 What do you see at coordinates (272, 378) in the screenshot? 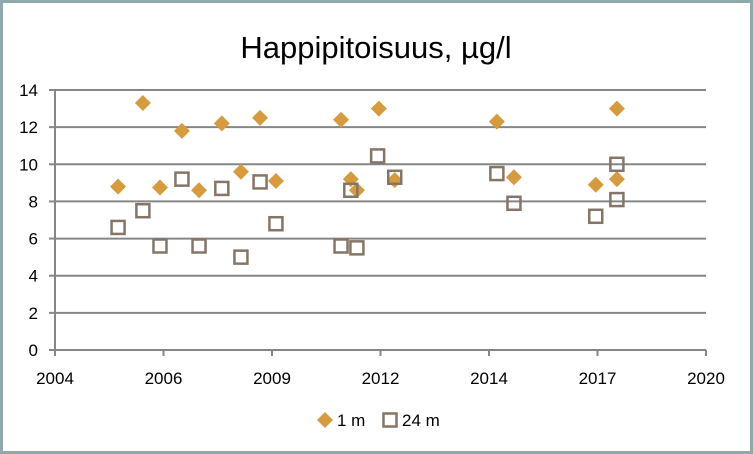
I see `x-tick-label: 2009` at bounding box center [272, 378].